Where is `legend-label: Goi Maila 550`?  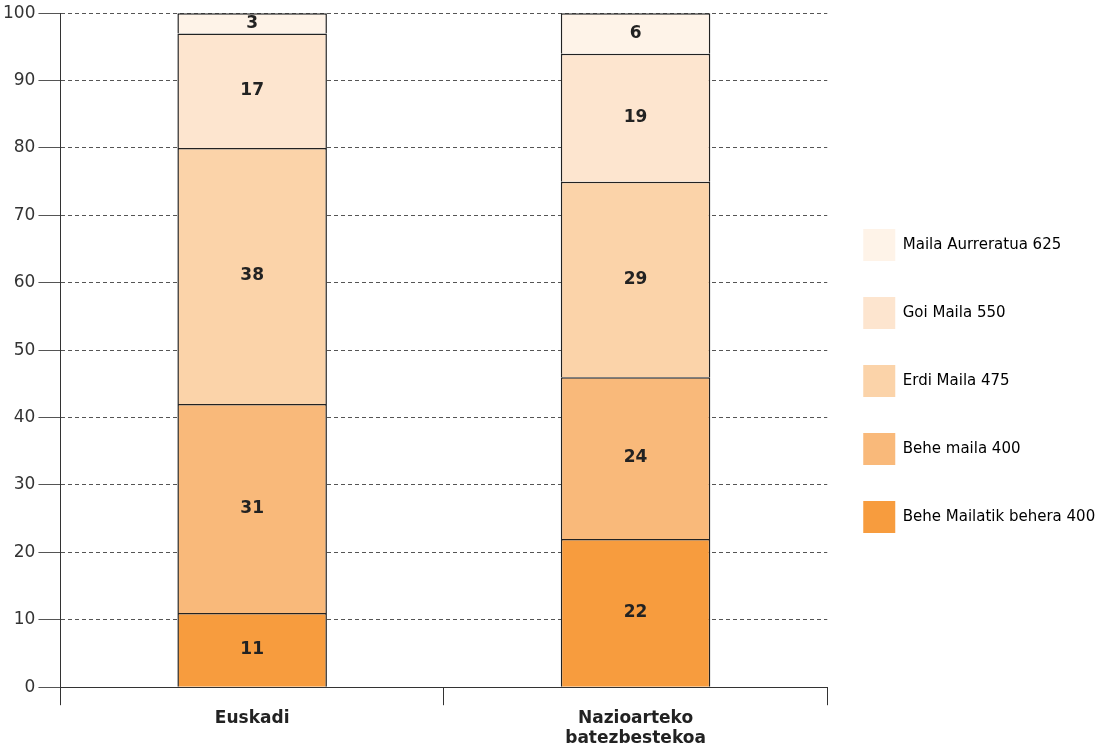 legend-label: Goi Maila 550 is located at coordinates (954, 311).